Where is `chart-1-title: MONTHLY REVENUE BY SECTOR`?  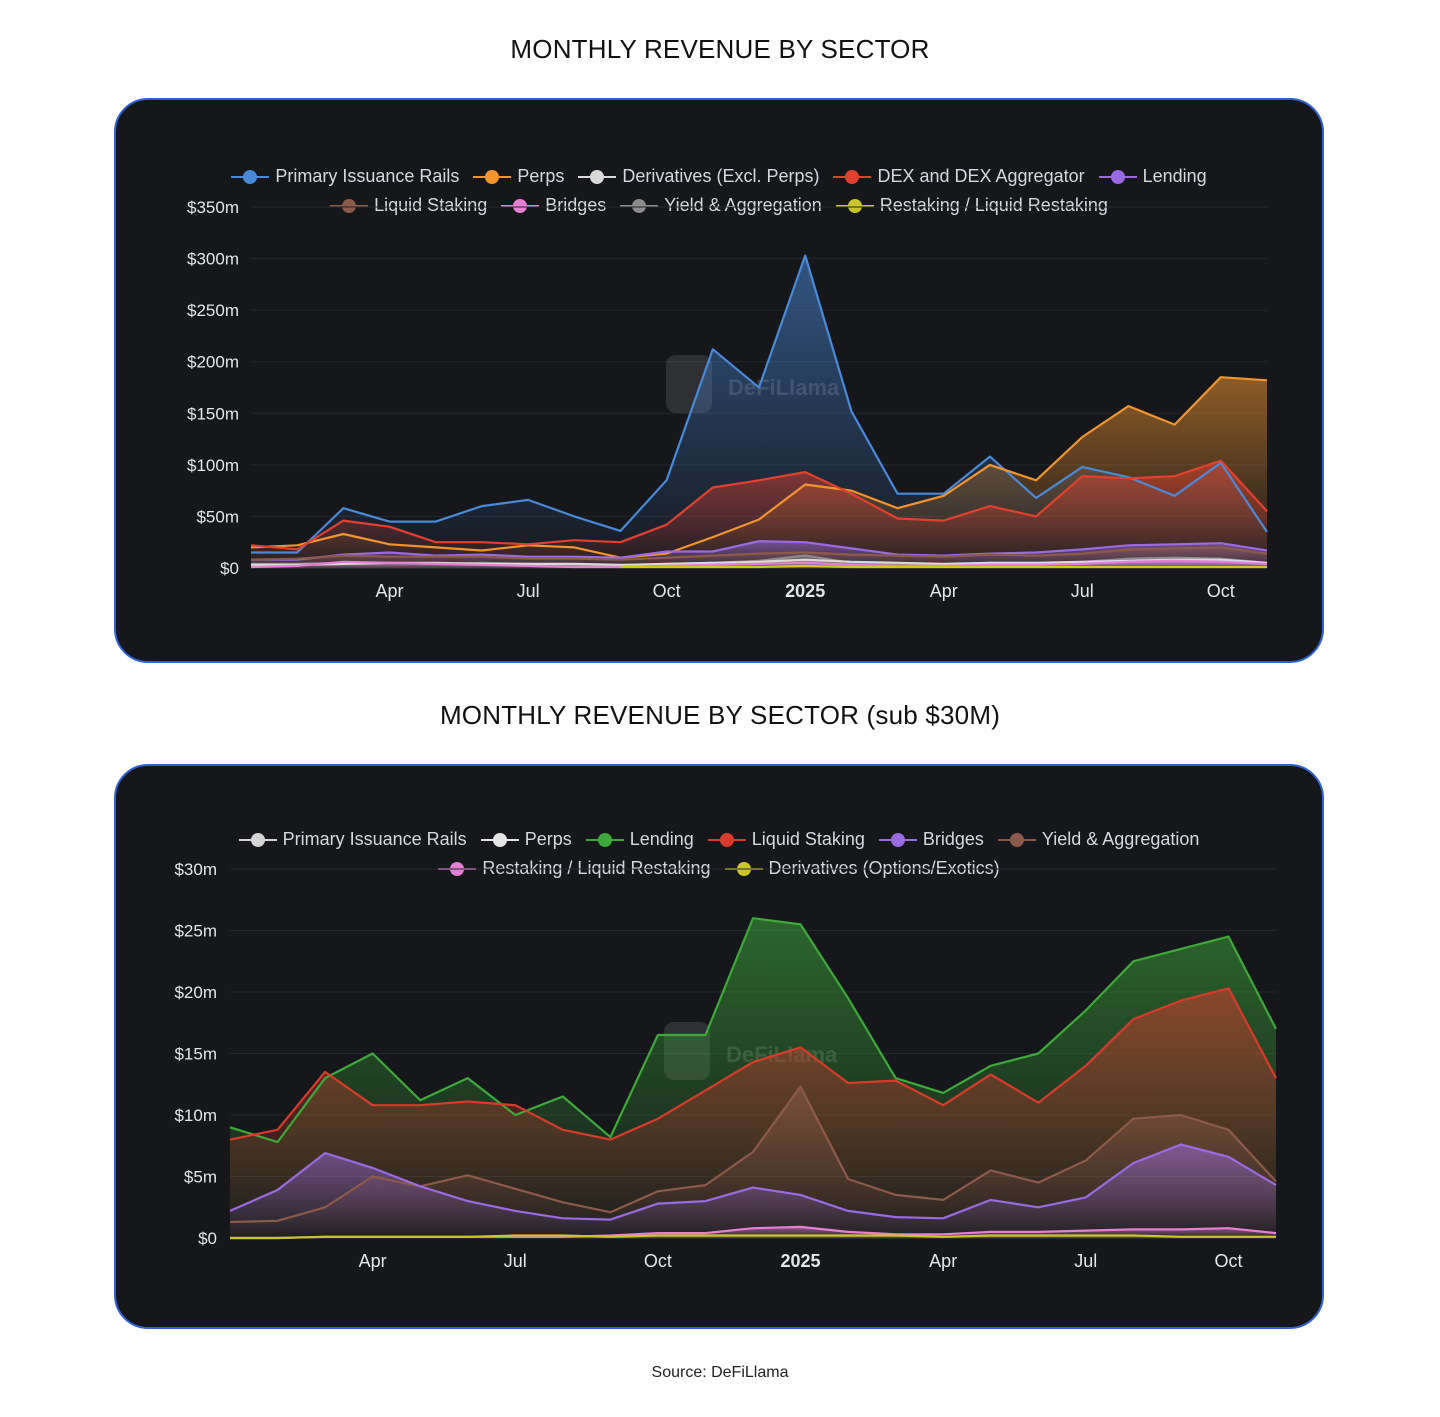 chart-1-title: MONTHLY REVENUE BY SECTOR is located at coordinates (720, 49).